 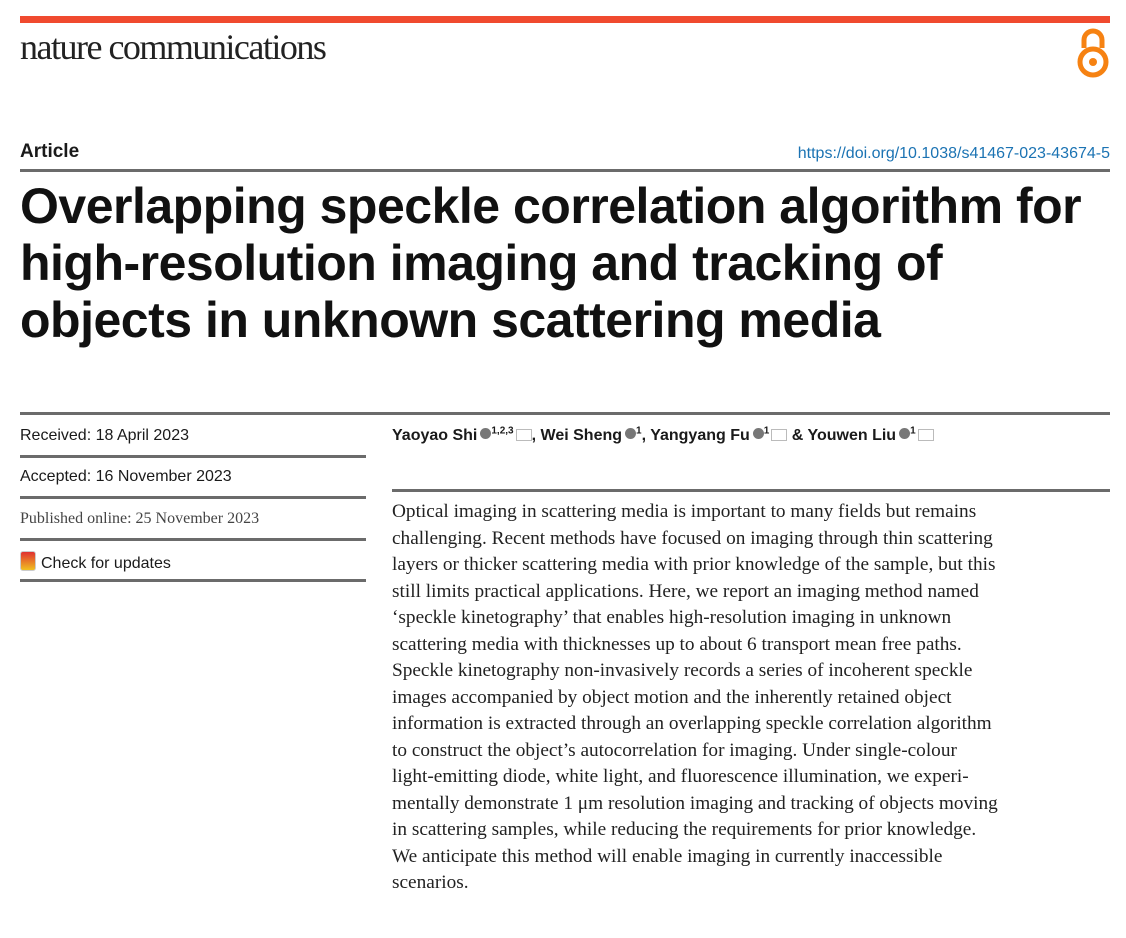 I want to click on author-name: Youwen Liu, so click(x=852, y=436).